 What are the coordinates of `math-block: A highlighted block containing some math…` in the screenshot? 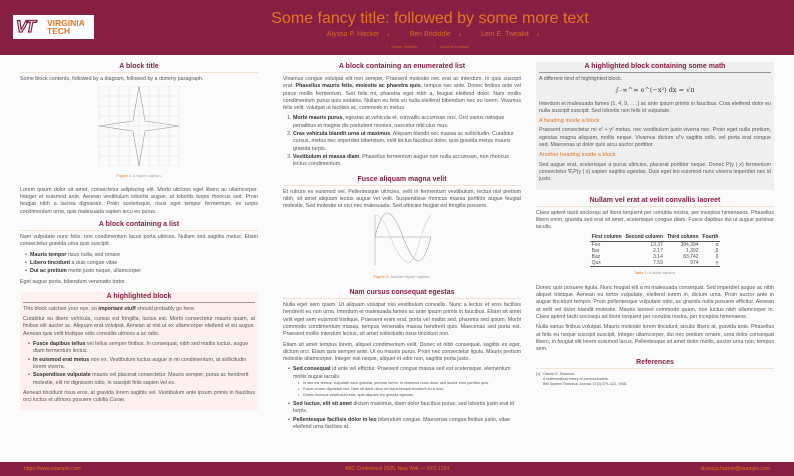 It's located at (655, 126).